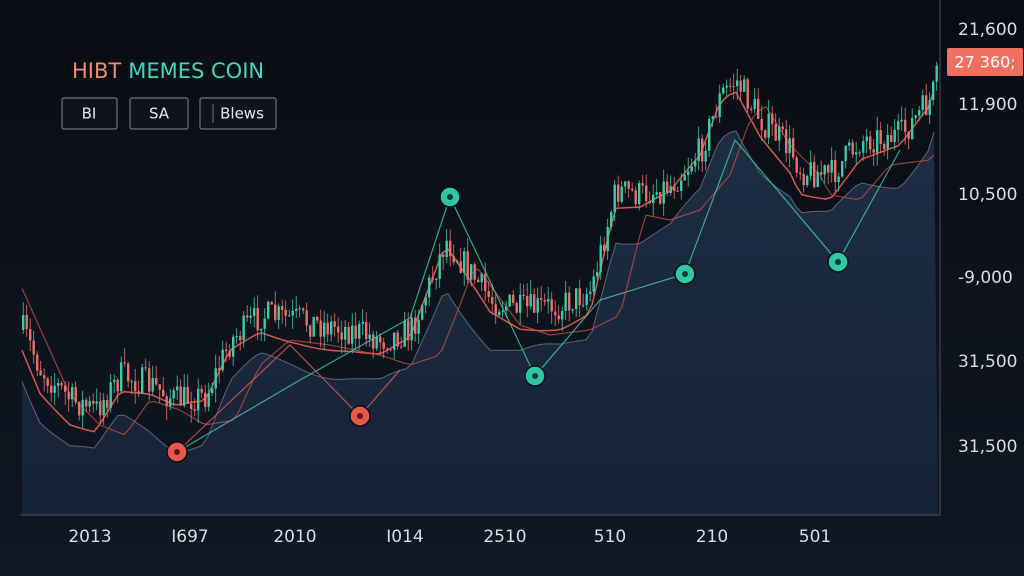  What do you see at coordinates (168, 71) in the screenshot?
I see `chart-title: HIBT MEMES COIN` at bounding box center [168, 71].